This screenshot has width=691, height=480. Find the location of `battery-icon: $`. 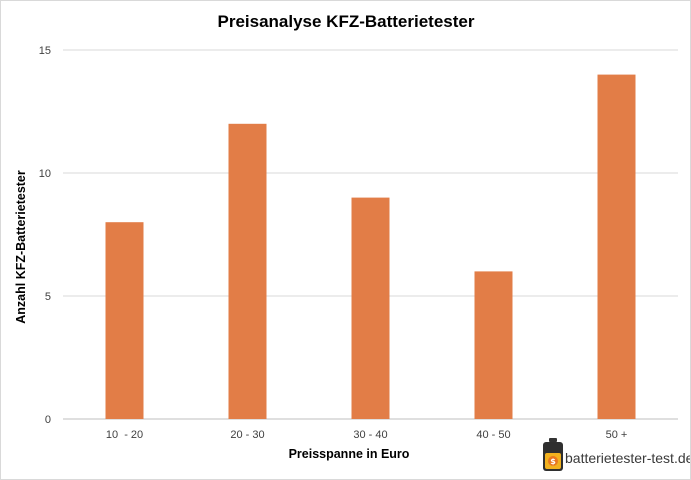

battery-icon: $ is located at coordinates (553, 454).